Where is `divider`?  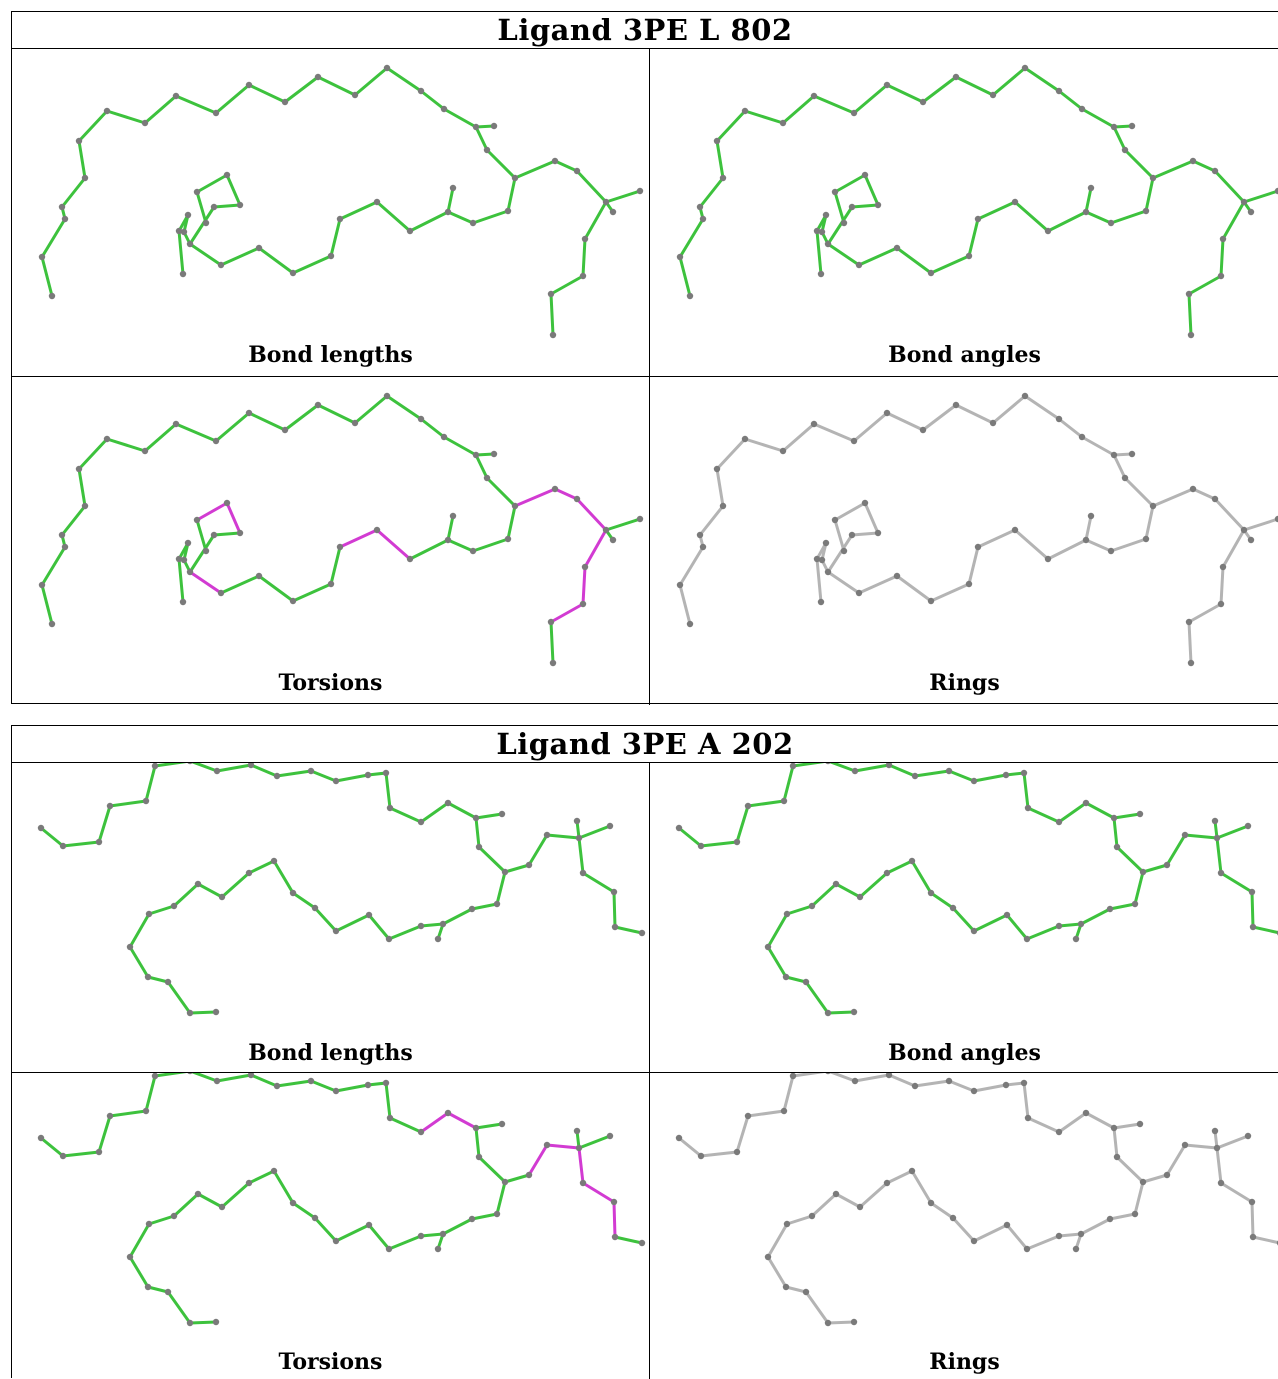
divider is located at coordinates (645, 1072).